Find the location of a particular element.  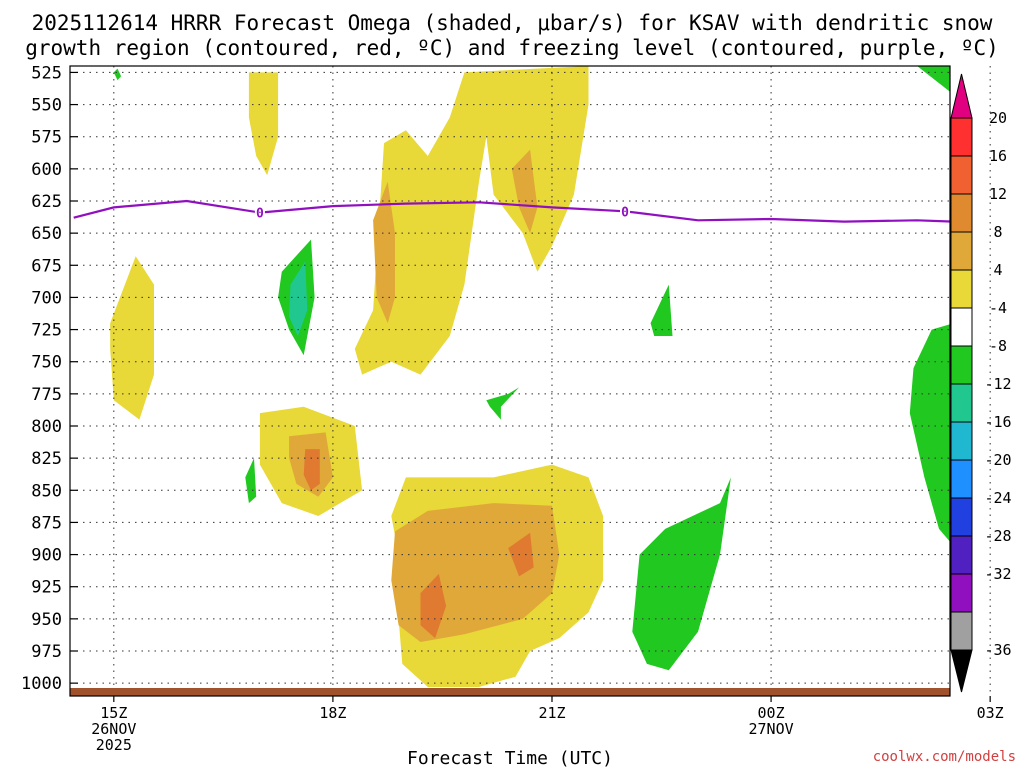

footer-credit: coolwx.com/models is located at coordinates (944, 757).